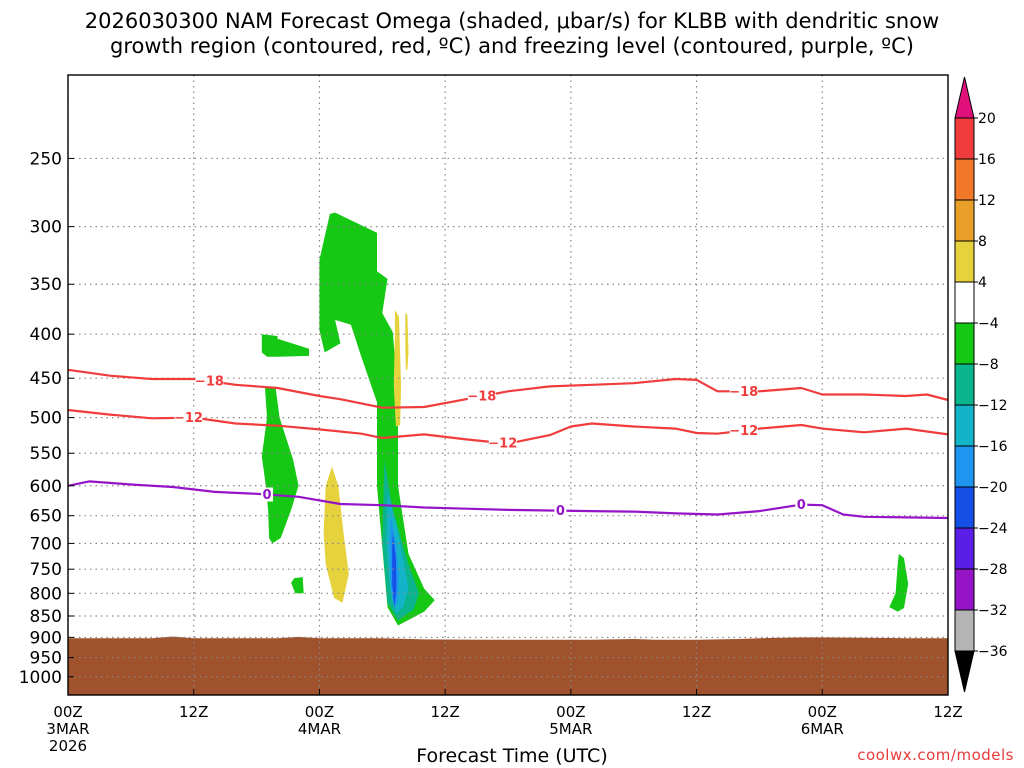 This screenshot has height=768, width=1024. What do you see at coordinates (993, 611) in the screenshot?
I see `colorbar-label: −32` at bounding box center [993, 611].